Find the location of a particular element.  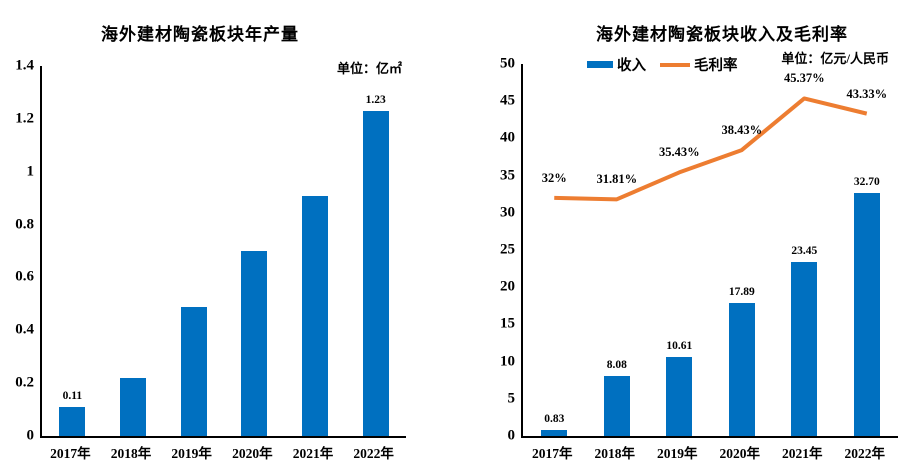

y-tick-label: 20 is located at coordinates (507, 286).